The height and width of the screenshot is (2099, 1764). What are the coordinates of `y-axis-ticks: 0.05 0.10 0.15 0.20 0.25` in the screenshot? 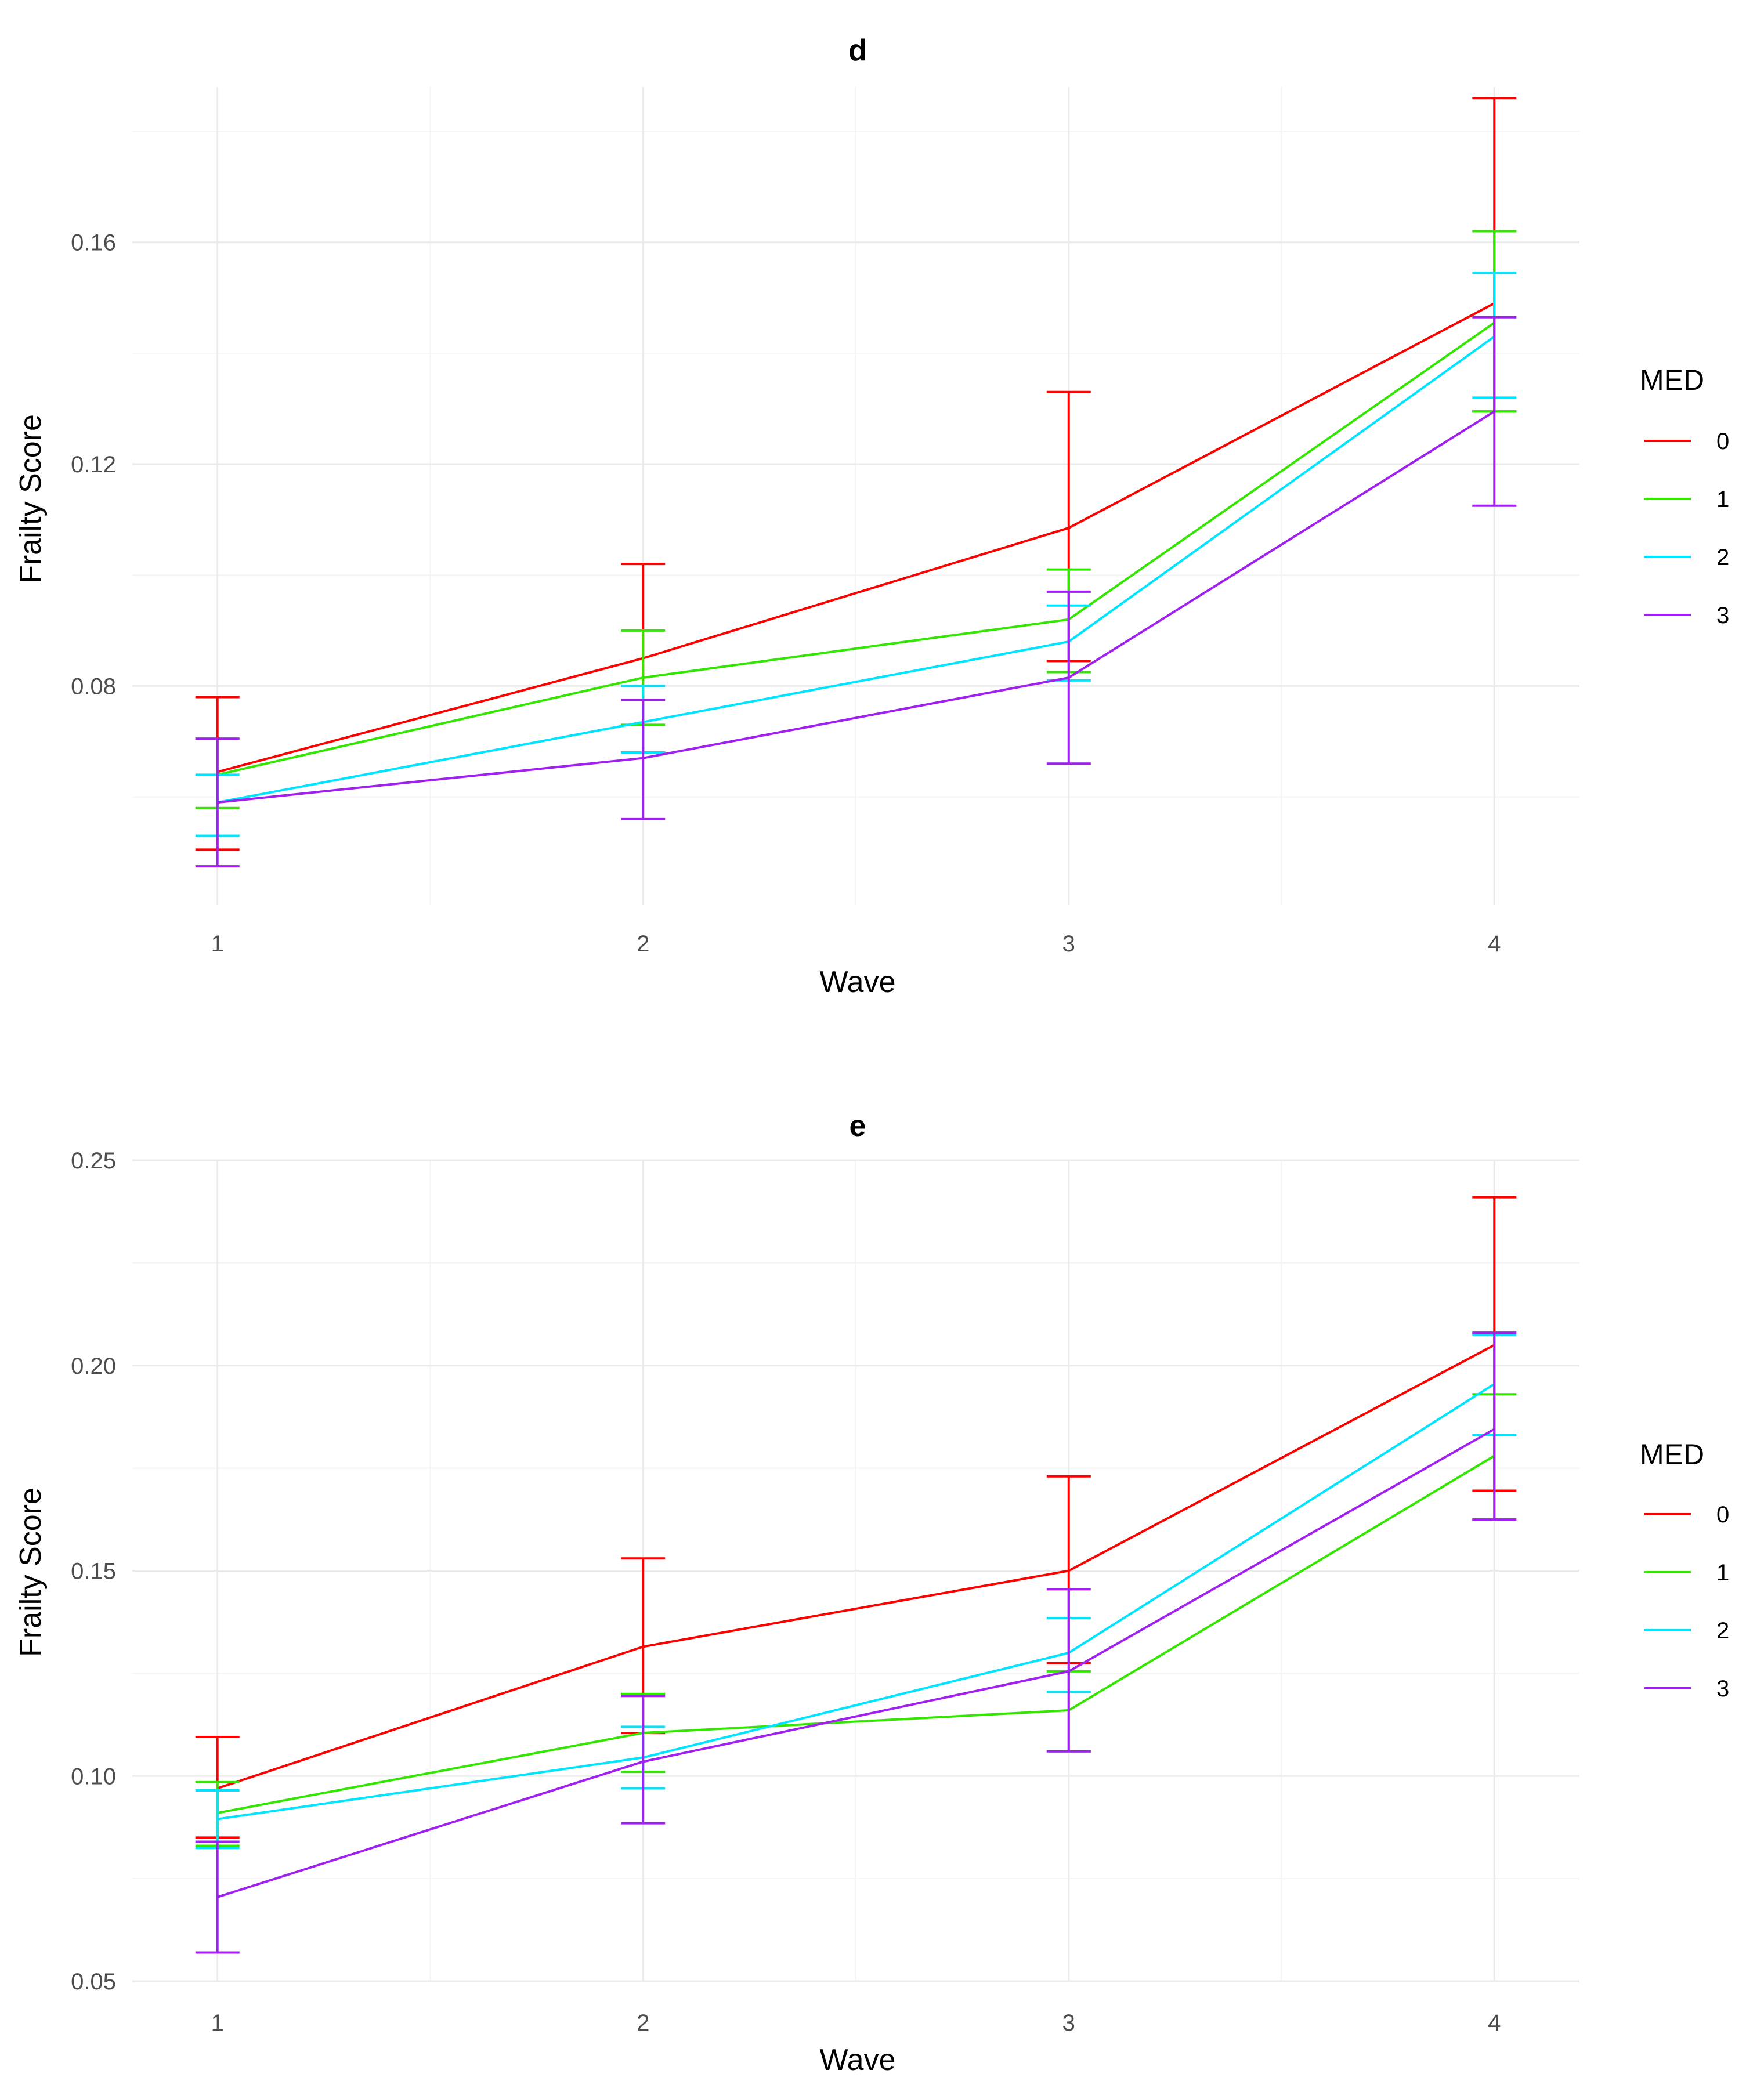 It's located at (93, 1571).